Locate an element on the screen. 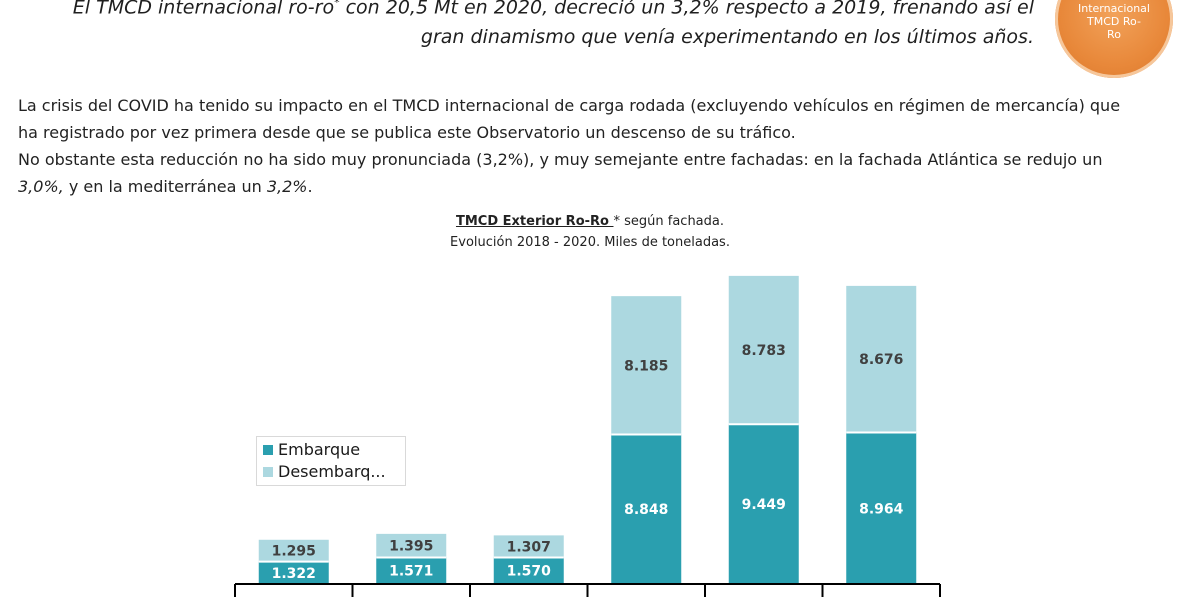 The width and height of the screenshot is (1194, 597). paragraph-2-text-c: . is located at coordinates (310, 186).